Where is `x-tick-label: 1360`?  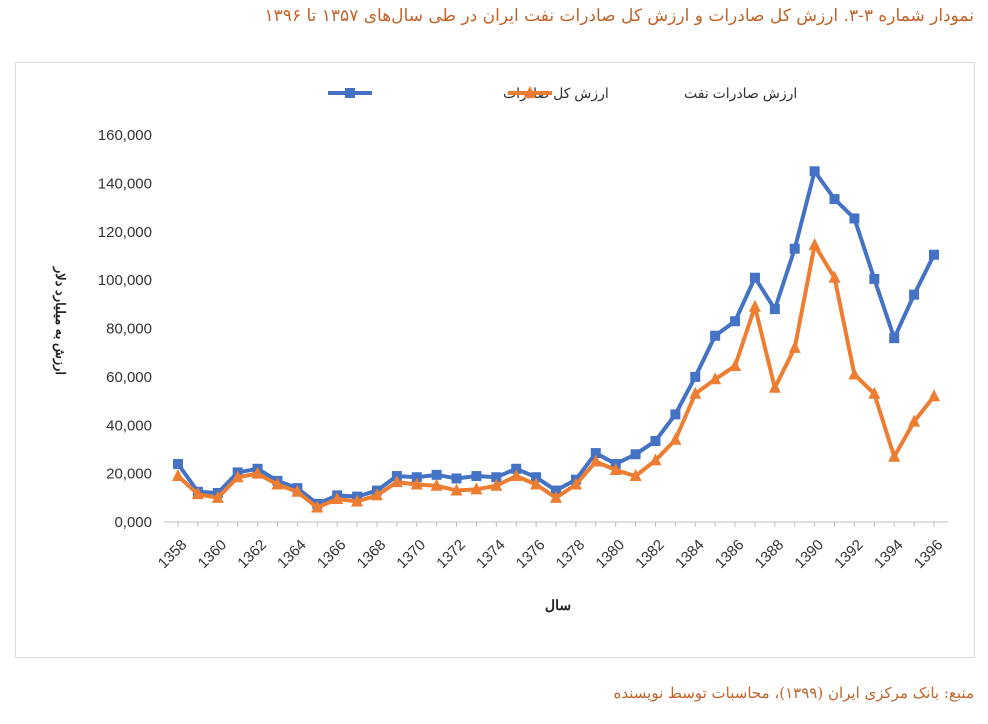
x-tick-label: 1360 is located at coordinates (213, 554).